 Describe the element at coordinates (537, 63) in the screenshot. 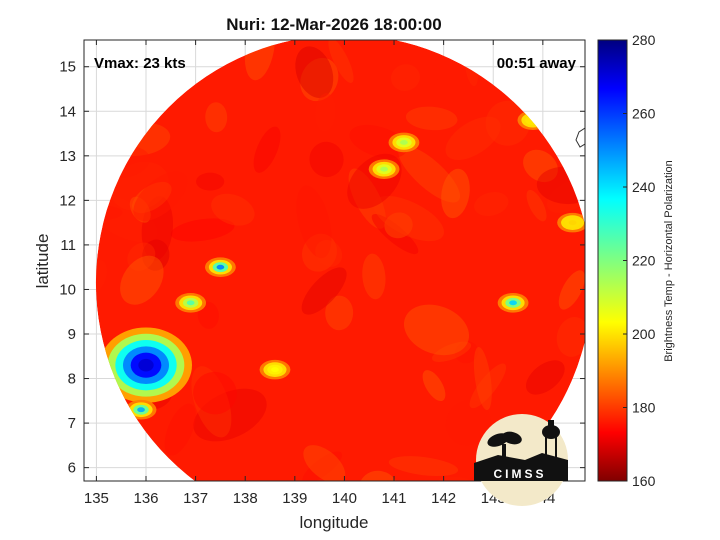

I see `time-away-label: 00:51 away` at that location.